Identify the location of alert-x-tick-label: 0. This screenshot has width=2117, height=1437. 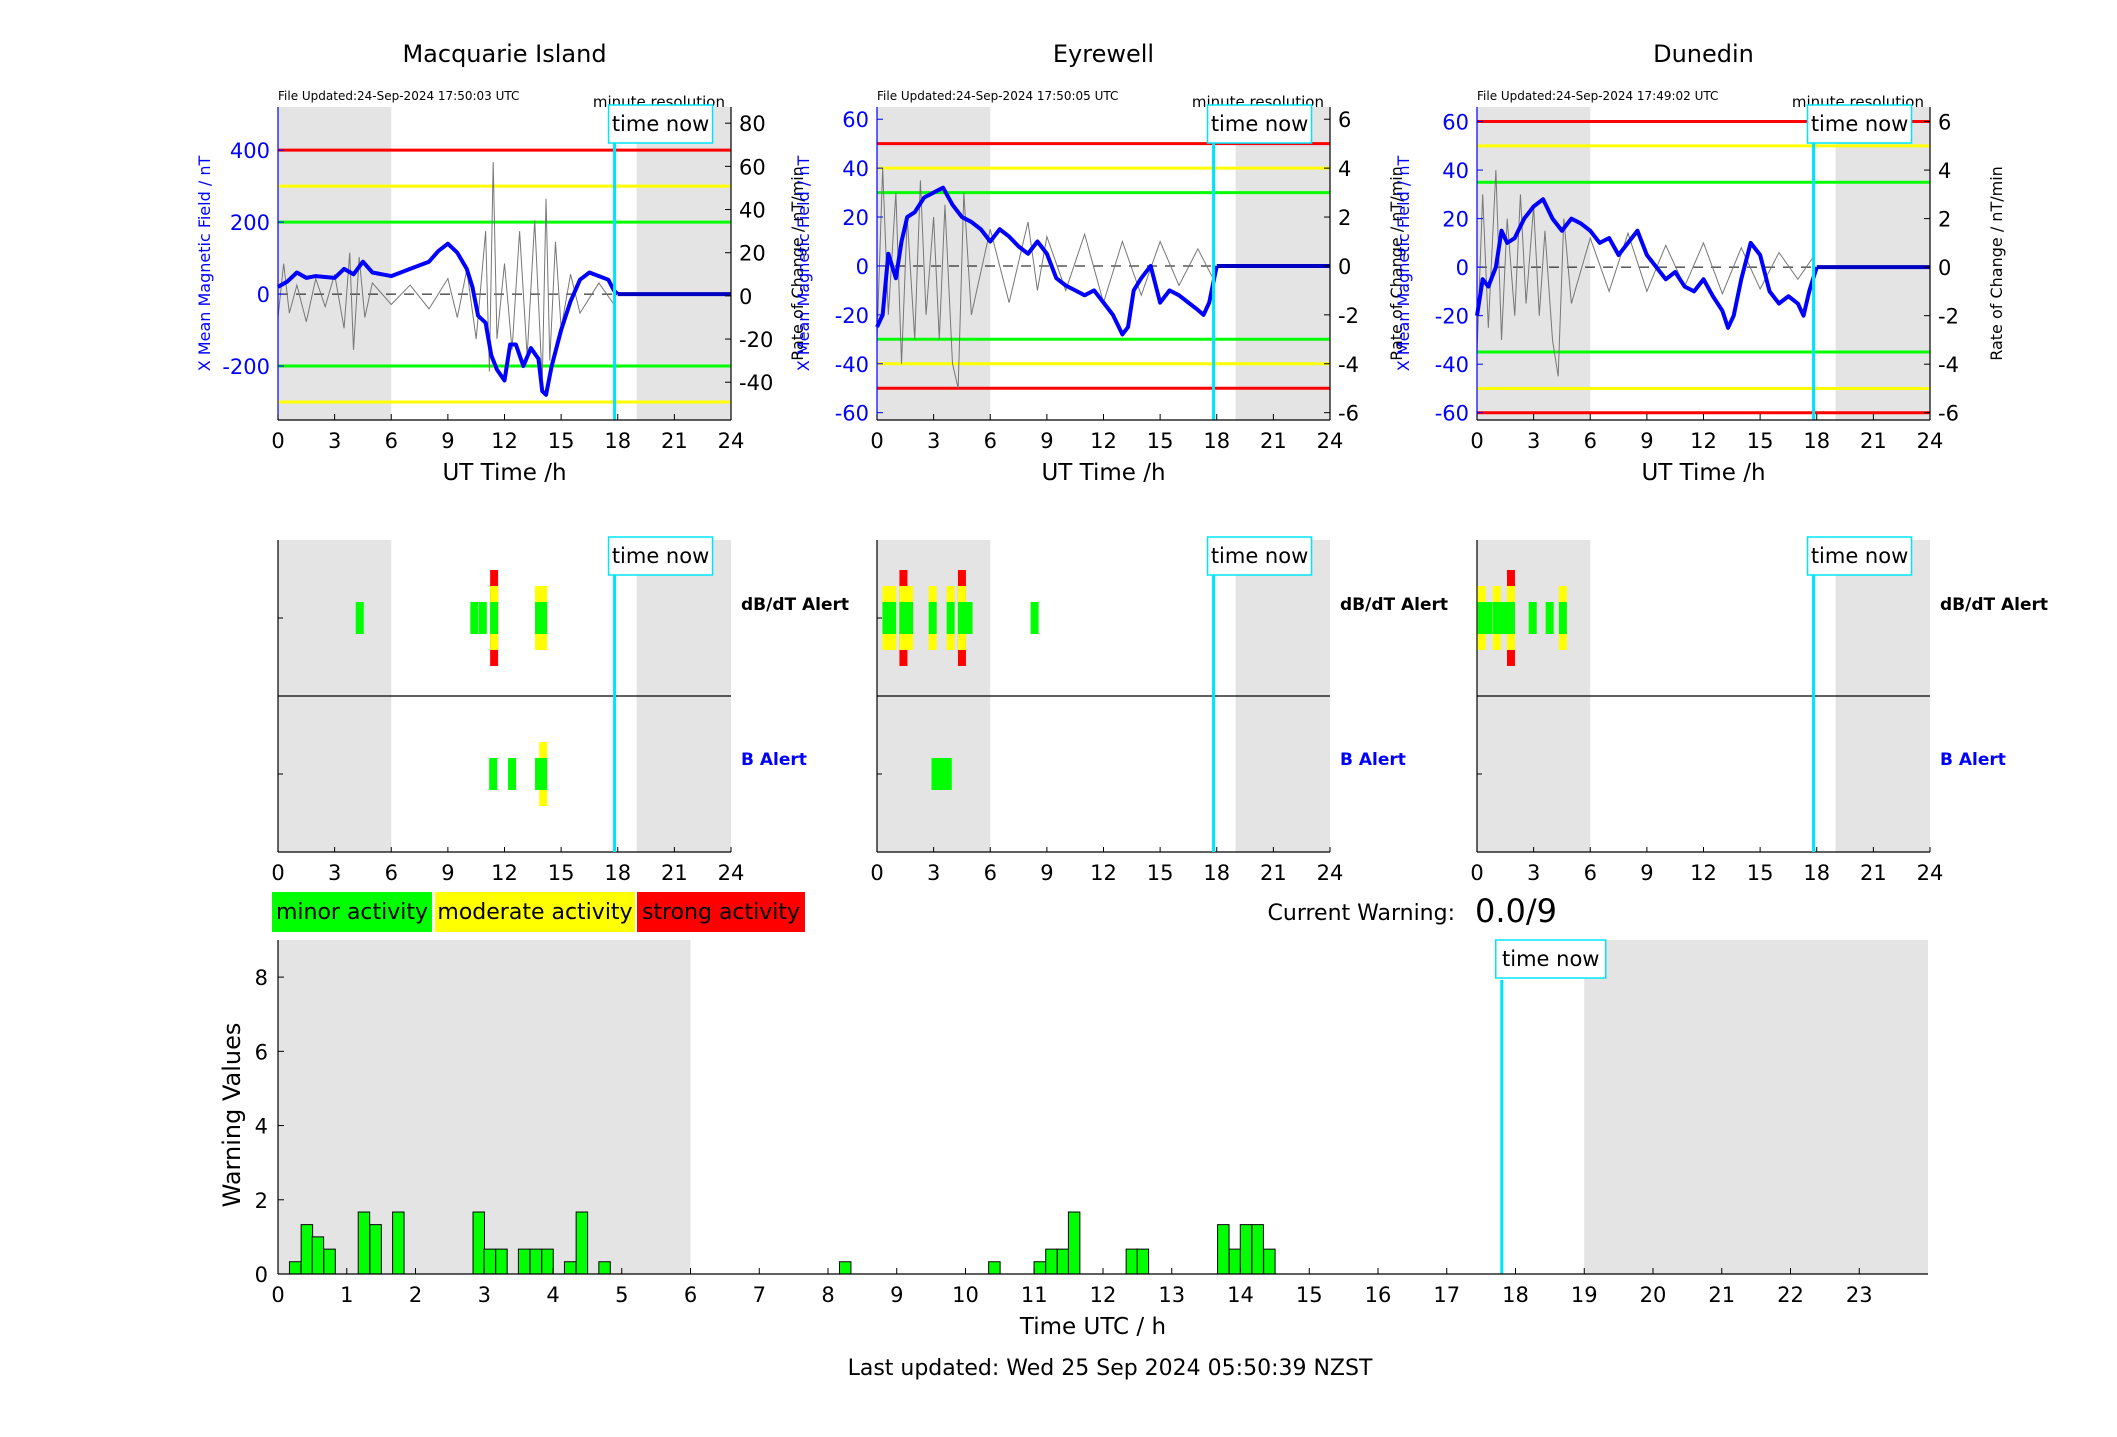
(277, 873).